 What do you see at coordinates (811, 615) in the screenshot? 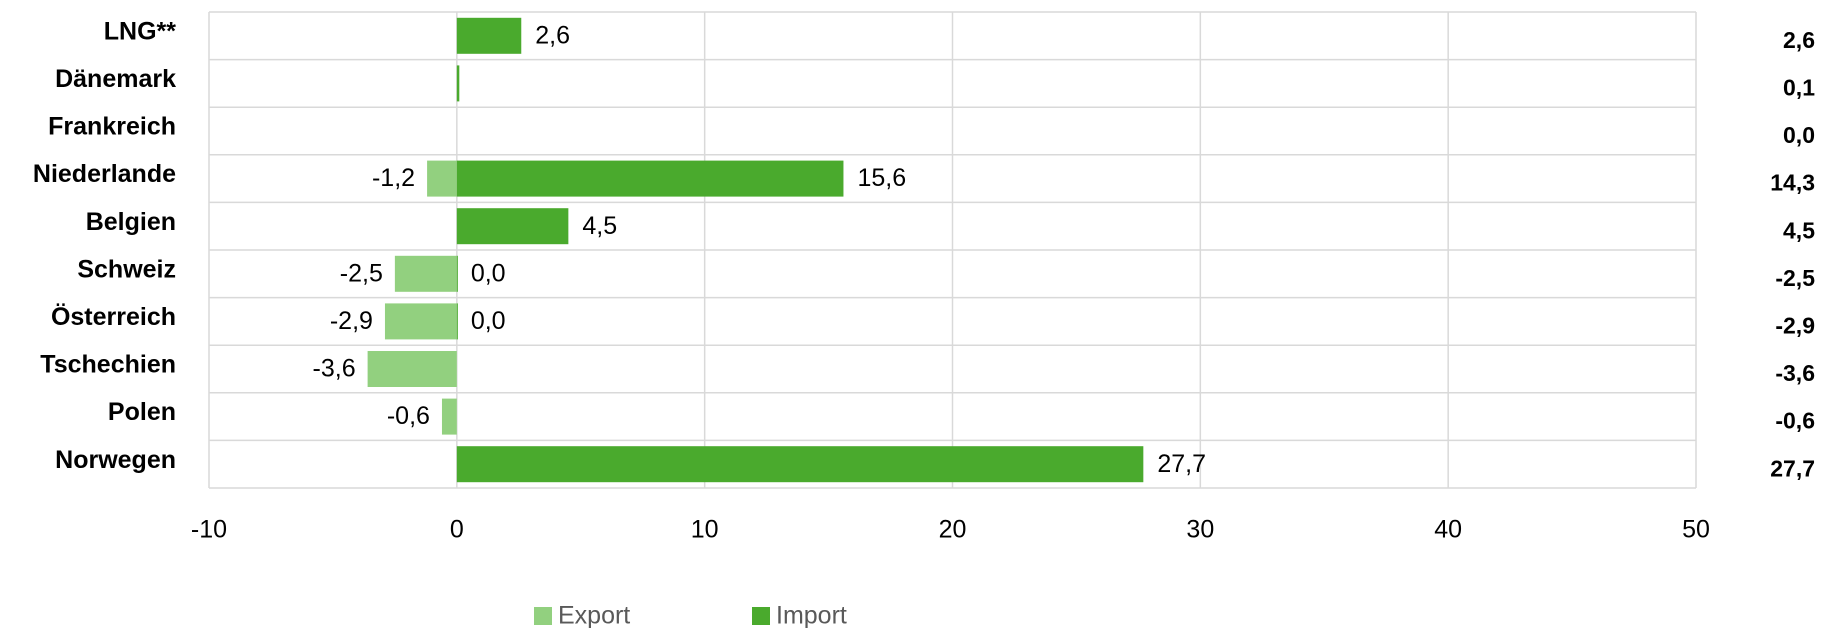
I see `legend-label: Import` at bounding box center [811, 615].